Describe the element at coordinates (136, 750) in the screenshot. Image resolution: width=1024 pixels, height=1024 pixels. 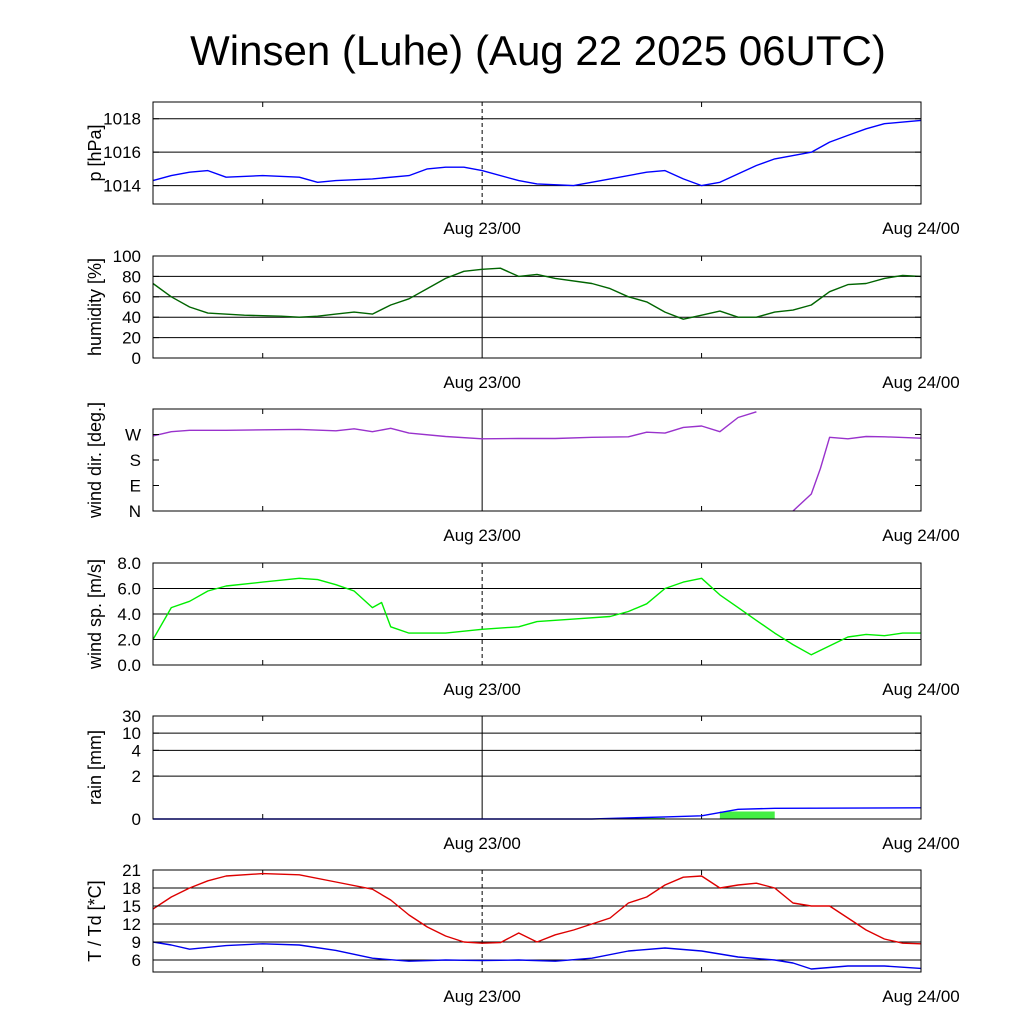
I see `y-tick-label: 4` at that location.